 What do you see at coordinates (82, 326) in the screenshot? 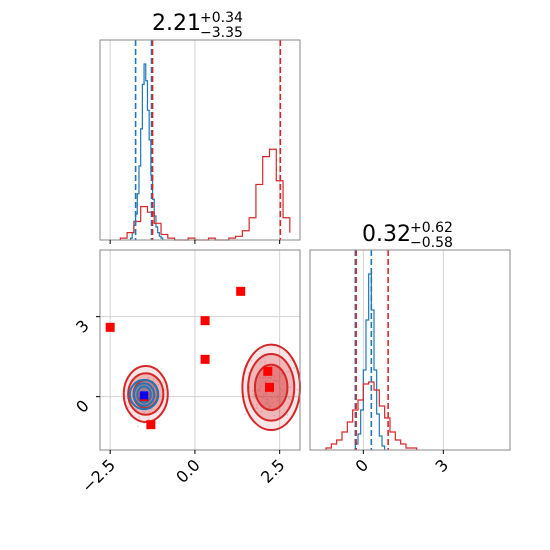
I see `y-tick-label: 3` at bounding box center [82, 326].